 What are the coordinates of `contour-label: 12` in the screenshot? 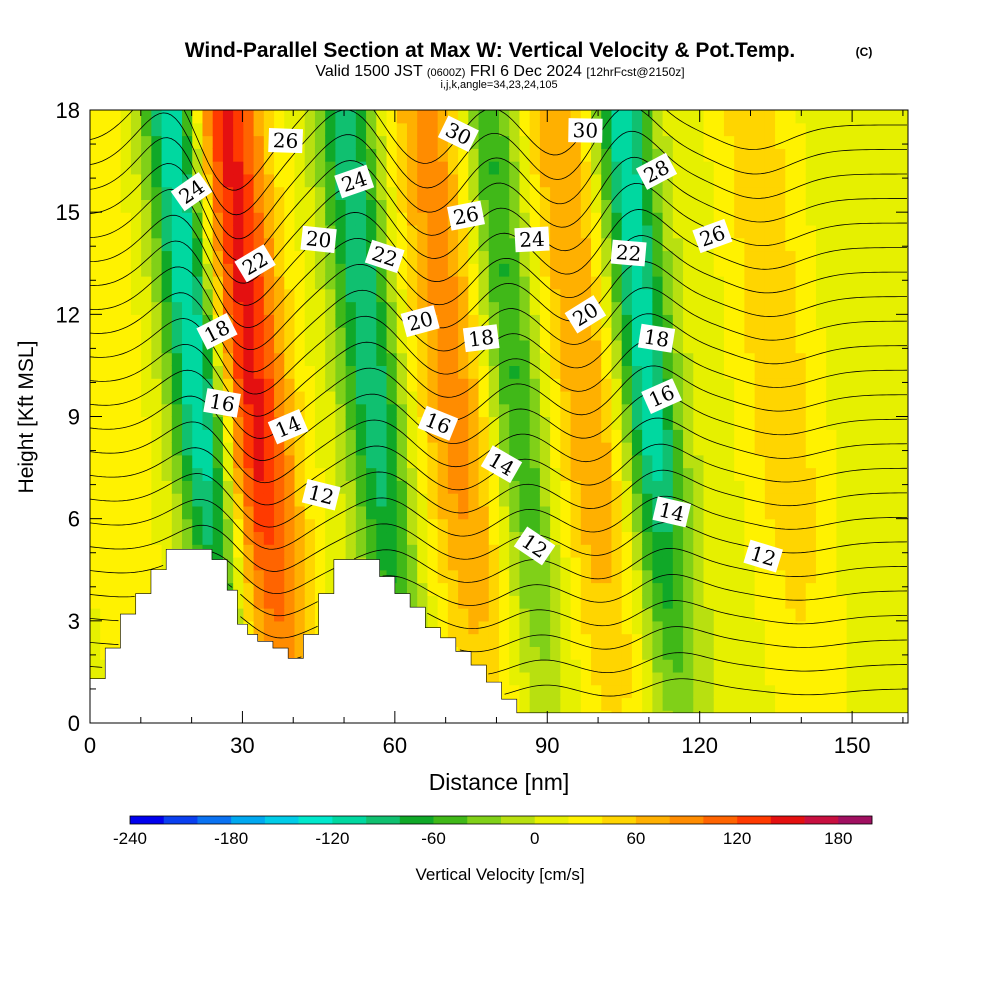 It's located at (763, 556).